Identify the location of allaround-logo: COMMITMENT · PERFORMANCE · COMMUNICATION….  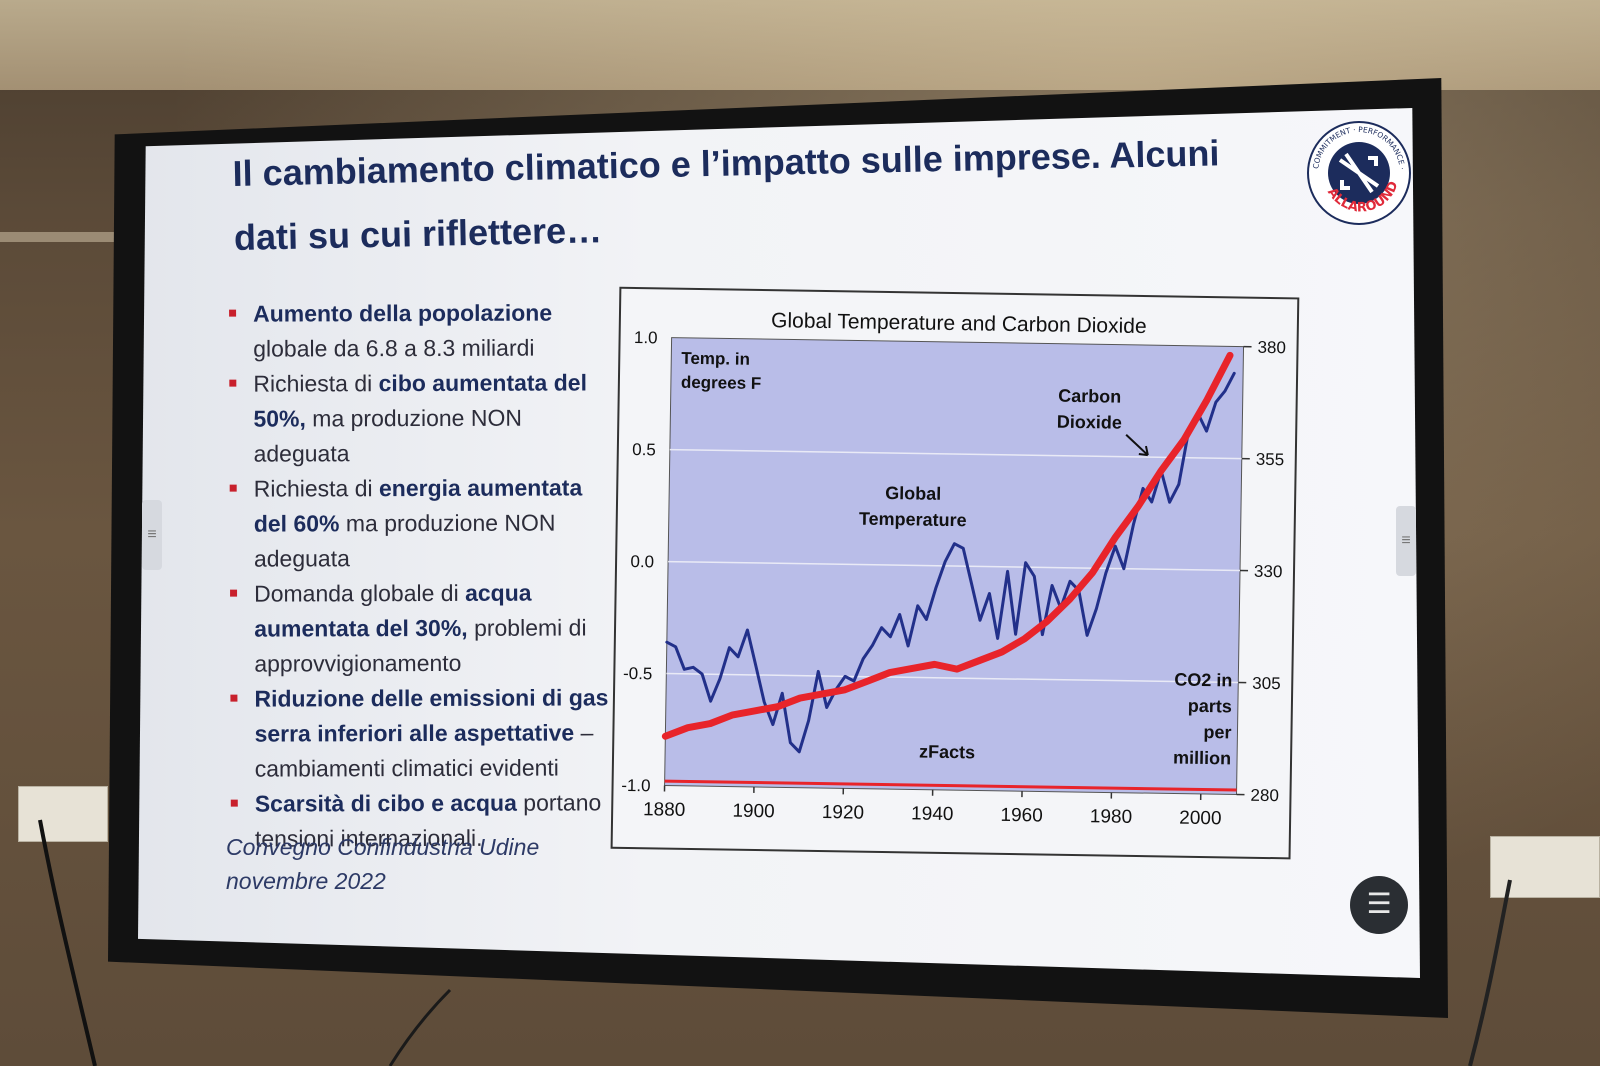
(1358, 172).